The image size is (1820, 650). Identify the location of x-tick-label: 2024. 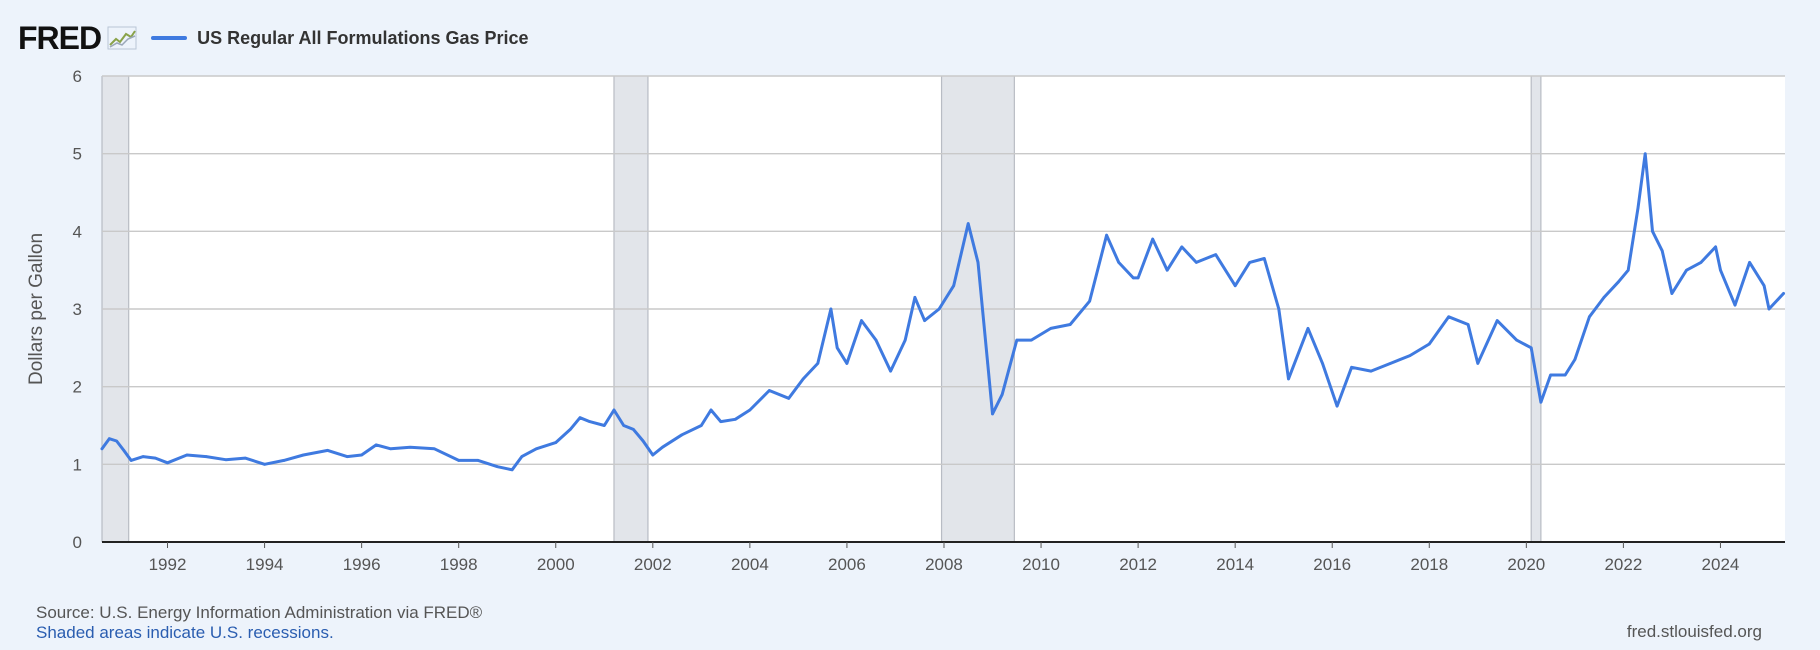
(1721, 564).